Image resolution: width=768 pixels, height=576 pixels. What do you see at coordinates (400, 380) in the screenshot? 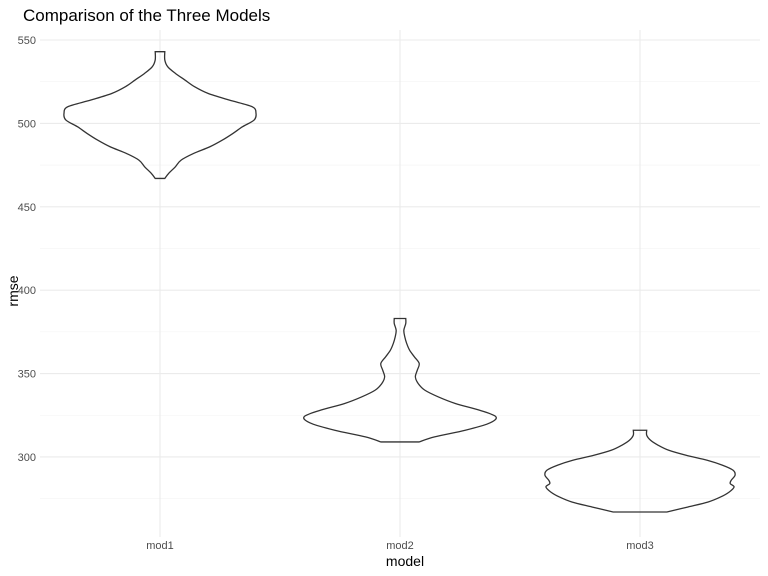
I see `violin-mod2` at bounding box center [400, 380].